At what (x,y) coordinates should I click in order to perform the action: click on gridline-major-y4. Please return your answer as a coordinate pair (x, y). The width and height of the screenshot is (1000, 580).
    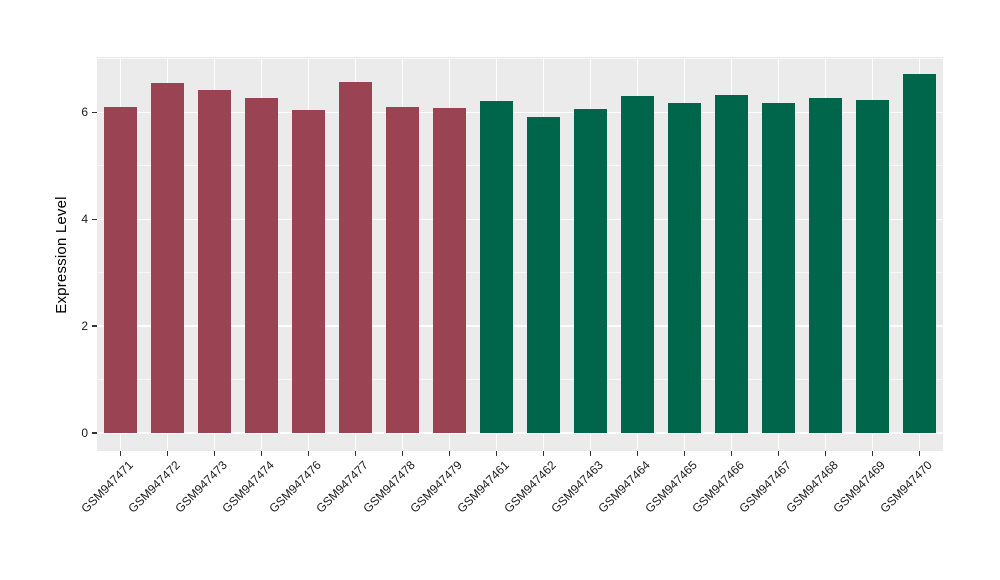
    Looking at the image, I should click on (520, 219).